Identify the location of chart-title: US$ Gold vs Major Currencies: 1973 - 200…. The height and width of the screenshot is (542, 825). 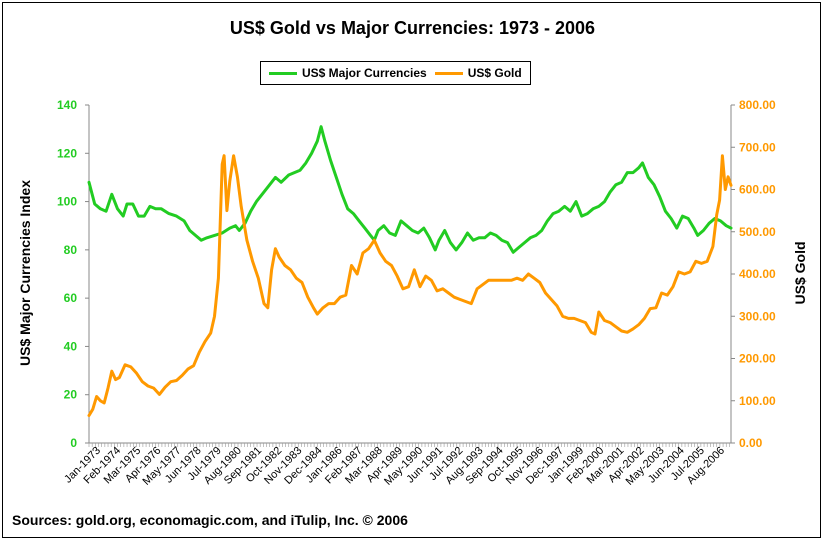
(412, 28).